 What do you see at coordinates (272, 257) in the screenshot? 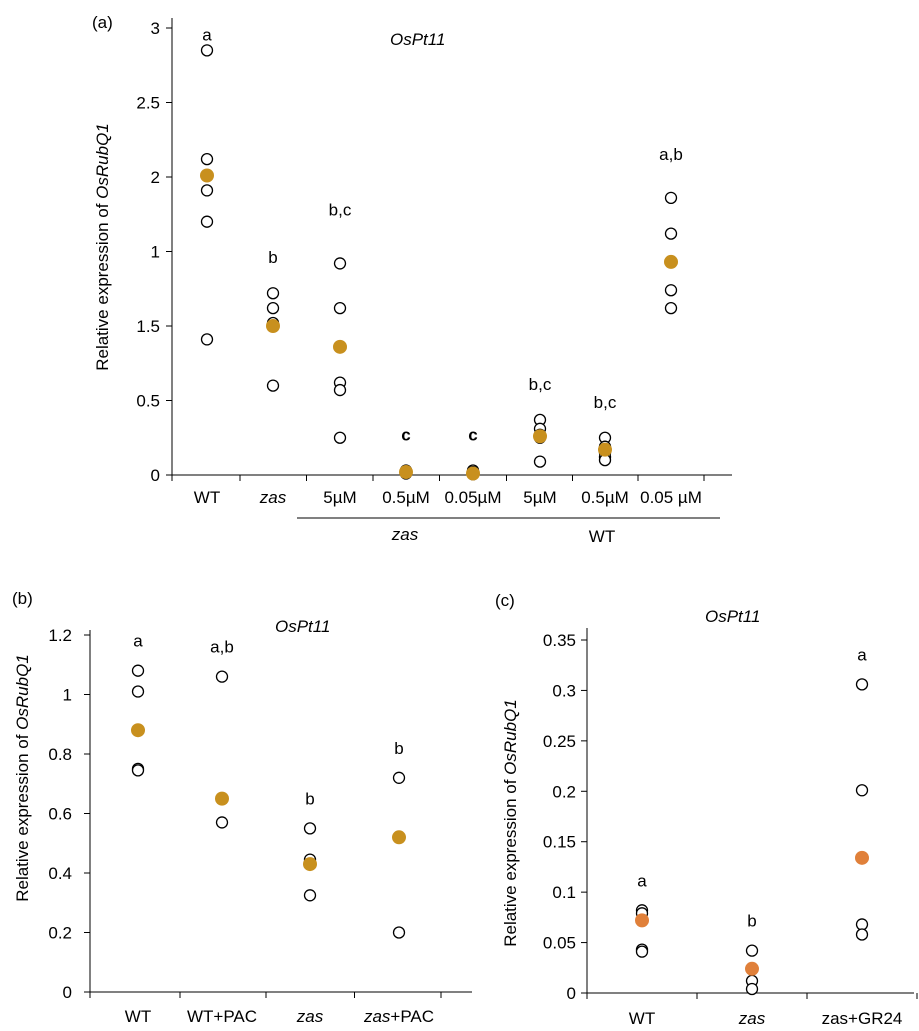
I see `a-significance-letter: b` at bounding box center [272, 257].